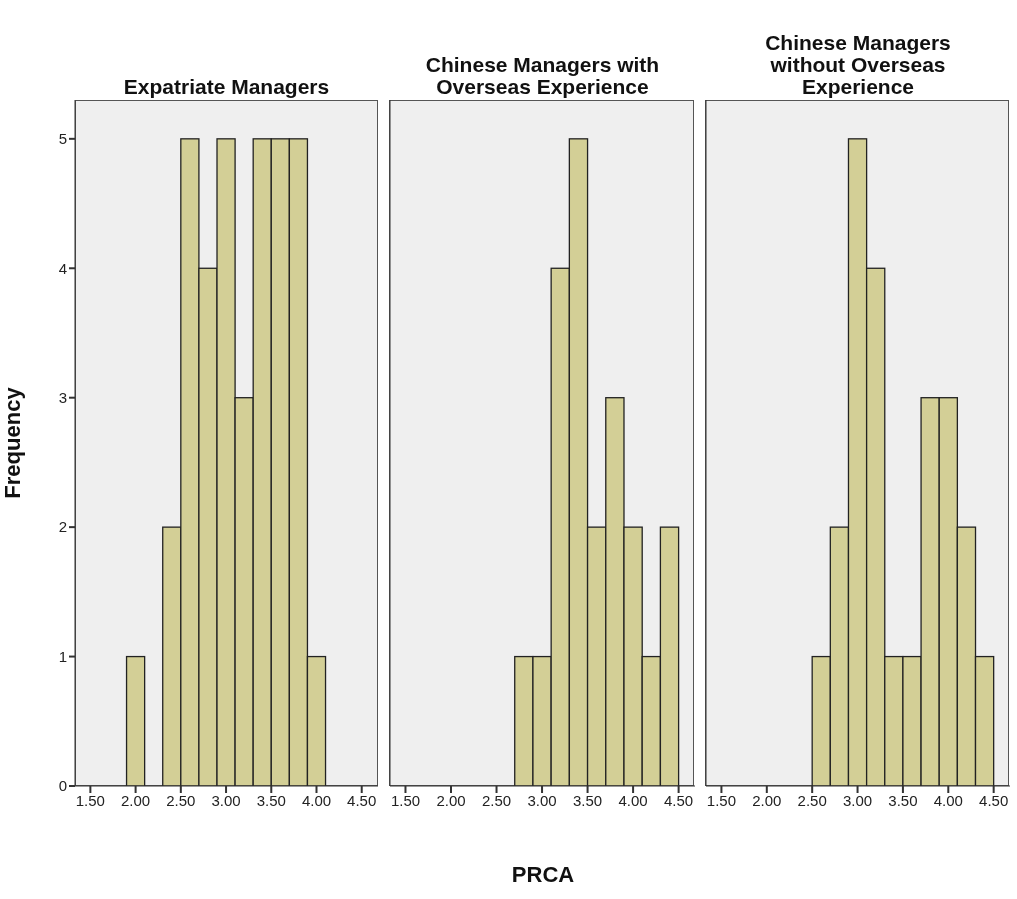 The width and height of the screenshot is (1017, 899). I want to click on y-tick-label: 0, so click(62, 786).